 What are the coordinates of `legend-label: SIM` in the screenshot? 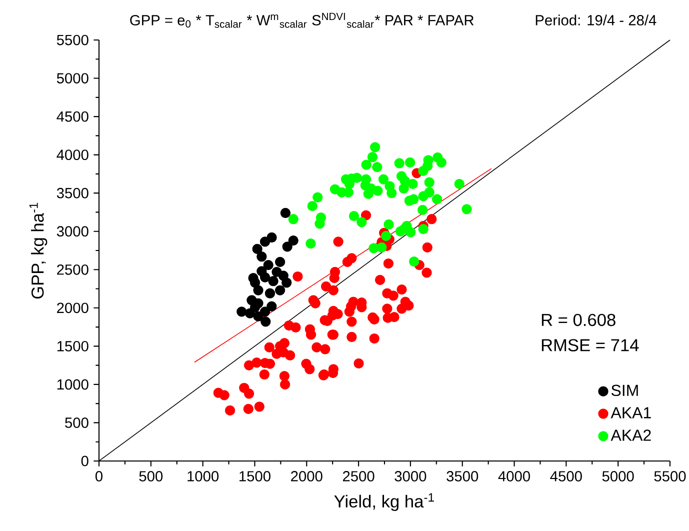 It's located at (624, 390).